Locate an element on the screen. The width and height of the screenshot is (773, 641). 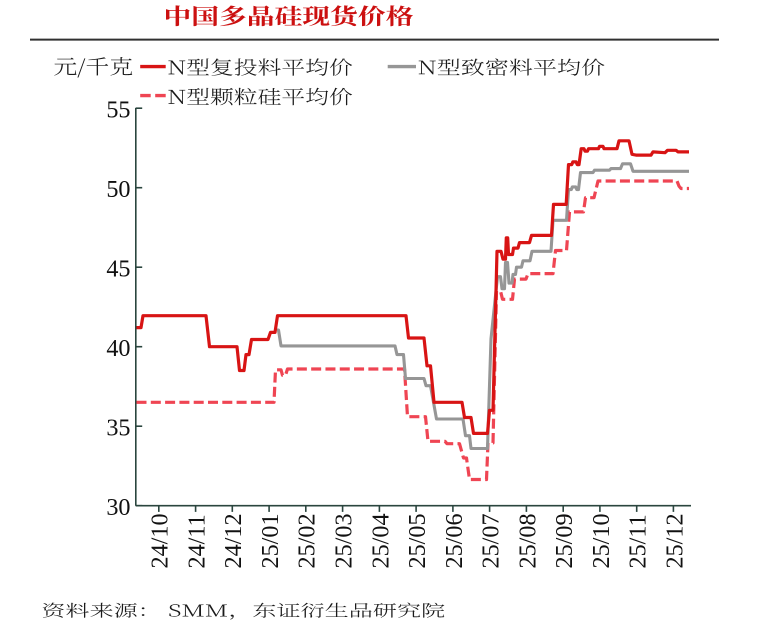
svg-text: 25/05 is located at coordinates (417, 540).